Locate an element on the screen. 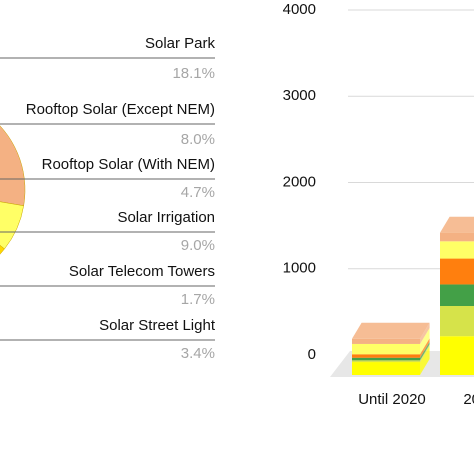  x-tick-label: Until 2020 is located at coordinates (392, 399).